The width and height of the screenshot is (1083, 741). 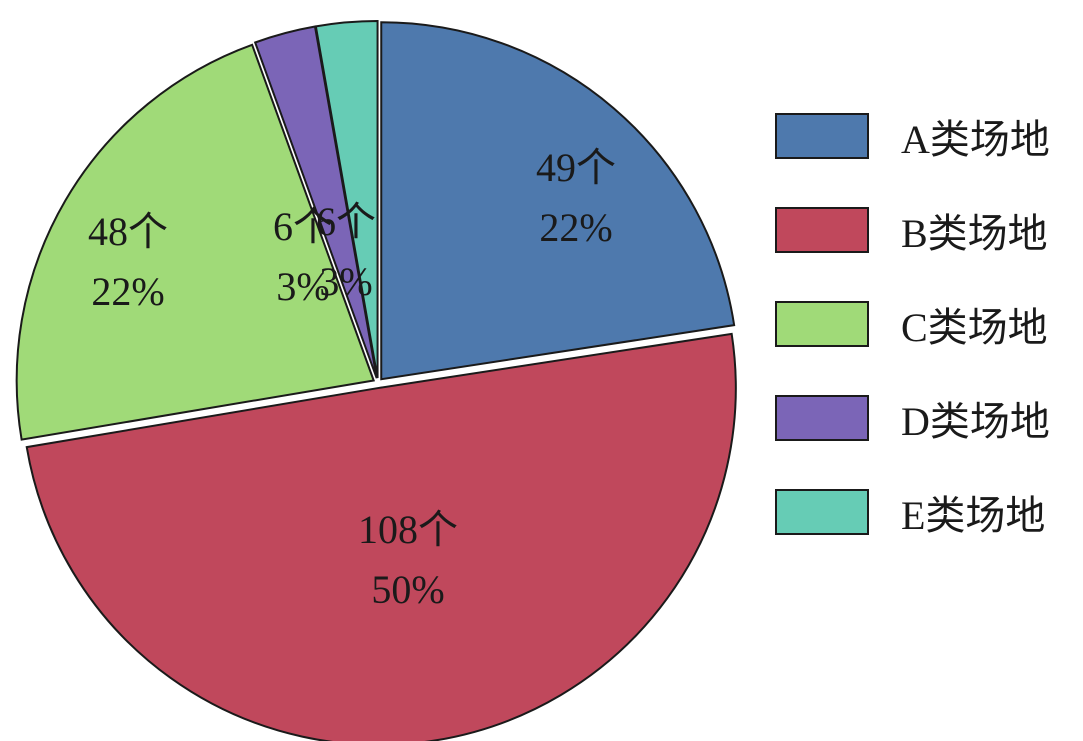 I want to click on legend-label-a: A类场地, so click(x=975, y=139).